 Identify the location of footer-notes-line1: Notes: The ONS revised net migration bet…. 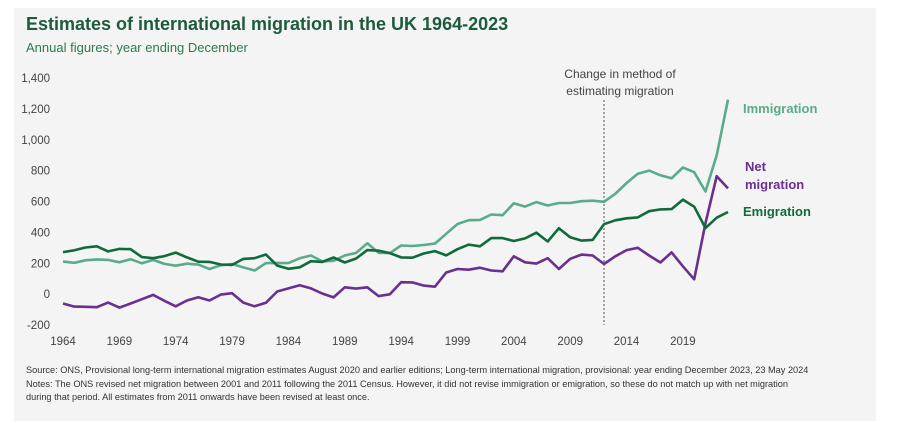
(407, 383).